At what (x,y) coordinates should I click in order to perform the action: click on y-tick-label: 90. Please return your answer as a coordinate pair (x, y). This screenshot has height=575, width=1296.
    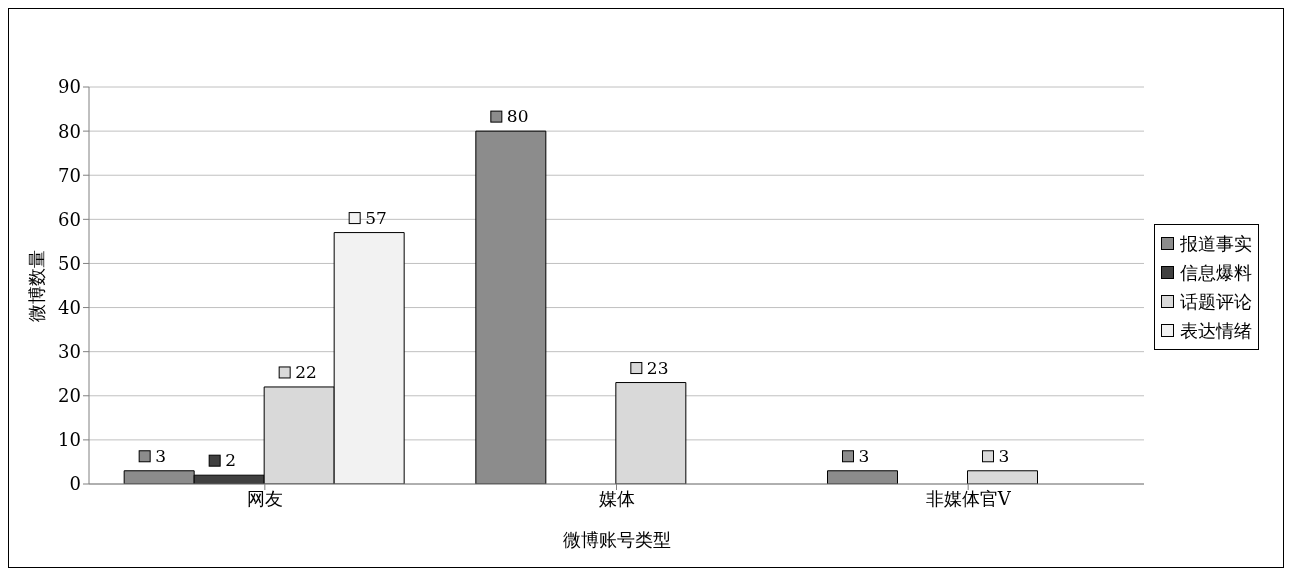
    Looking at the image, I should click on (69, 87).